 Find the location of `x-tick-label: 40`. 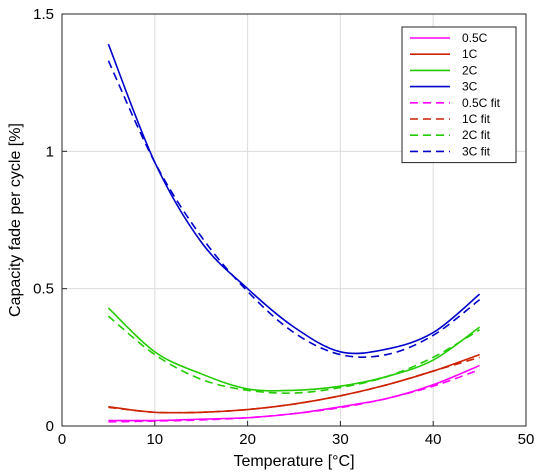

x-tick-label: 40 is located at coordinates (433, 439).